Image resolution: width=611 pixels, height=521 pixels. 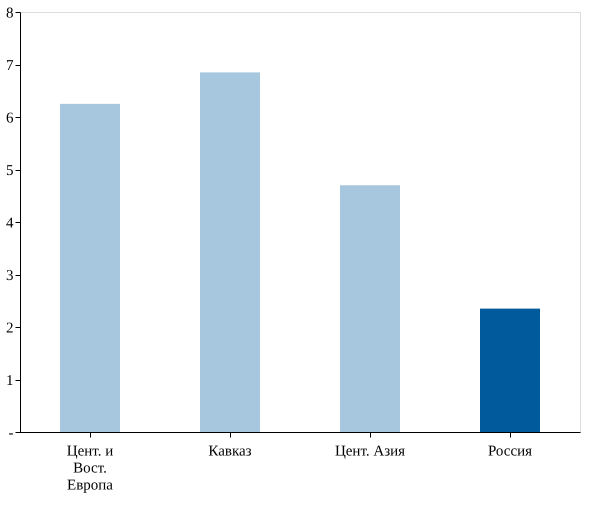 What do you see at coordinates (90, 469) in the screenshot?
I see `x-tick-label: Цент. и Вост. Европа` at bounding box center [90, 469].